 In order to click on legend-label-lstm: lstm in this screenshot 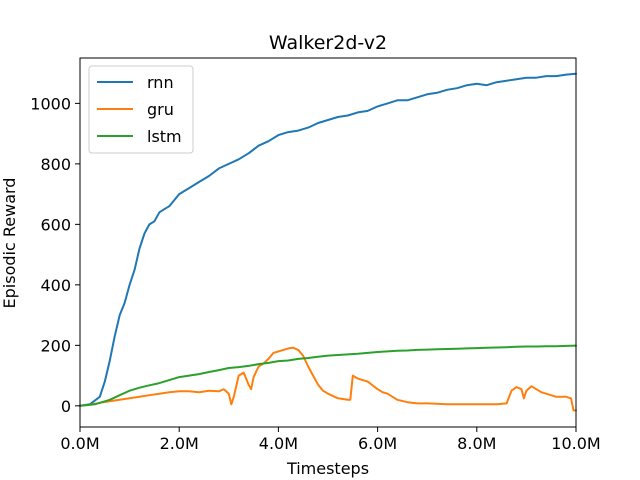, I will do `click(164, 136)`.